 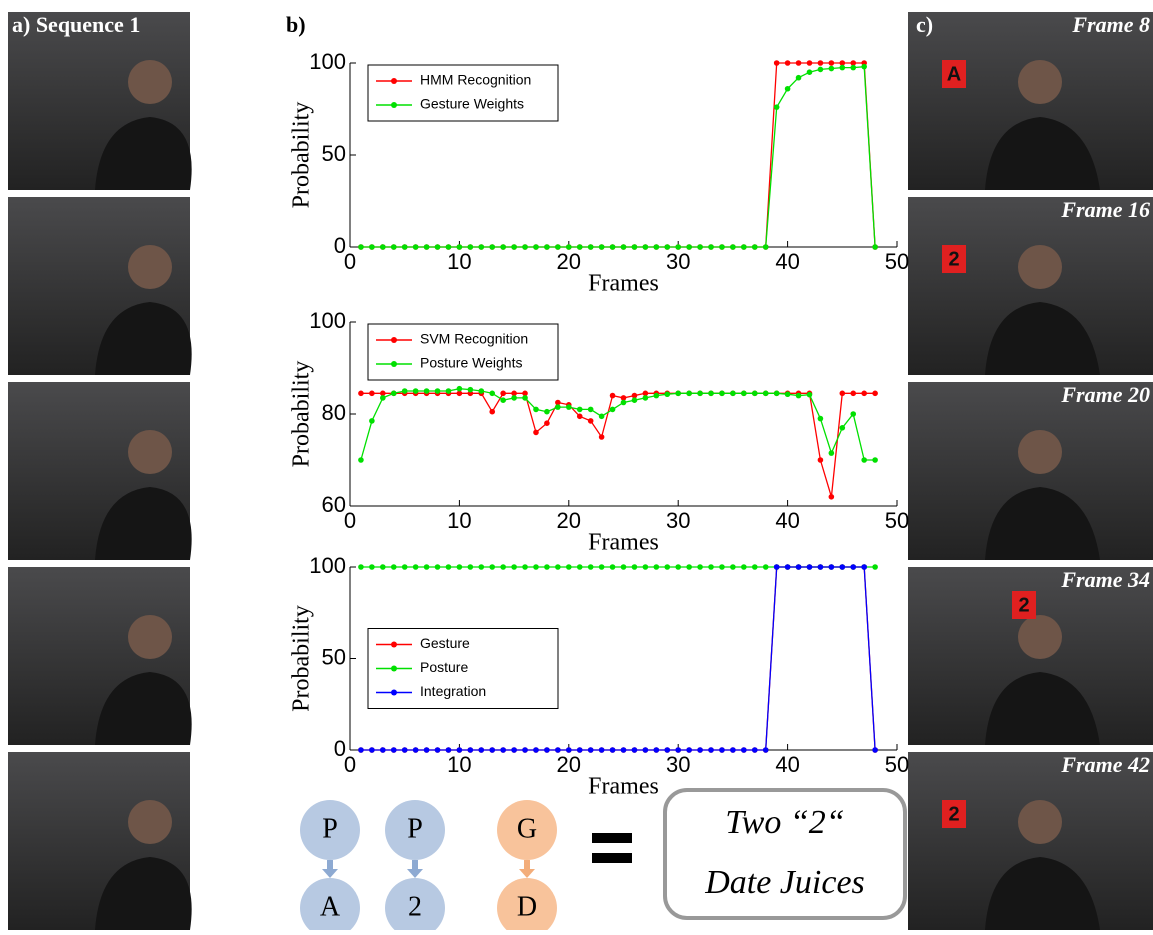 What do you see at coordinates (475, 80) in the screenshot?
I see `legend-label: HMM Recognition` at bounding box center [475, 80].